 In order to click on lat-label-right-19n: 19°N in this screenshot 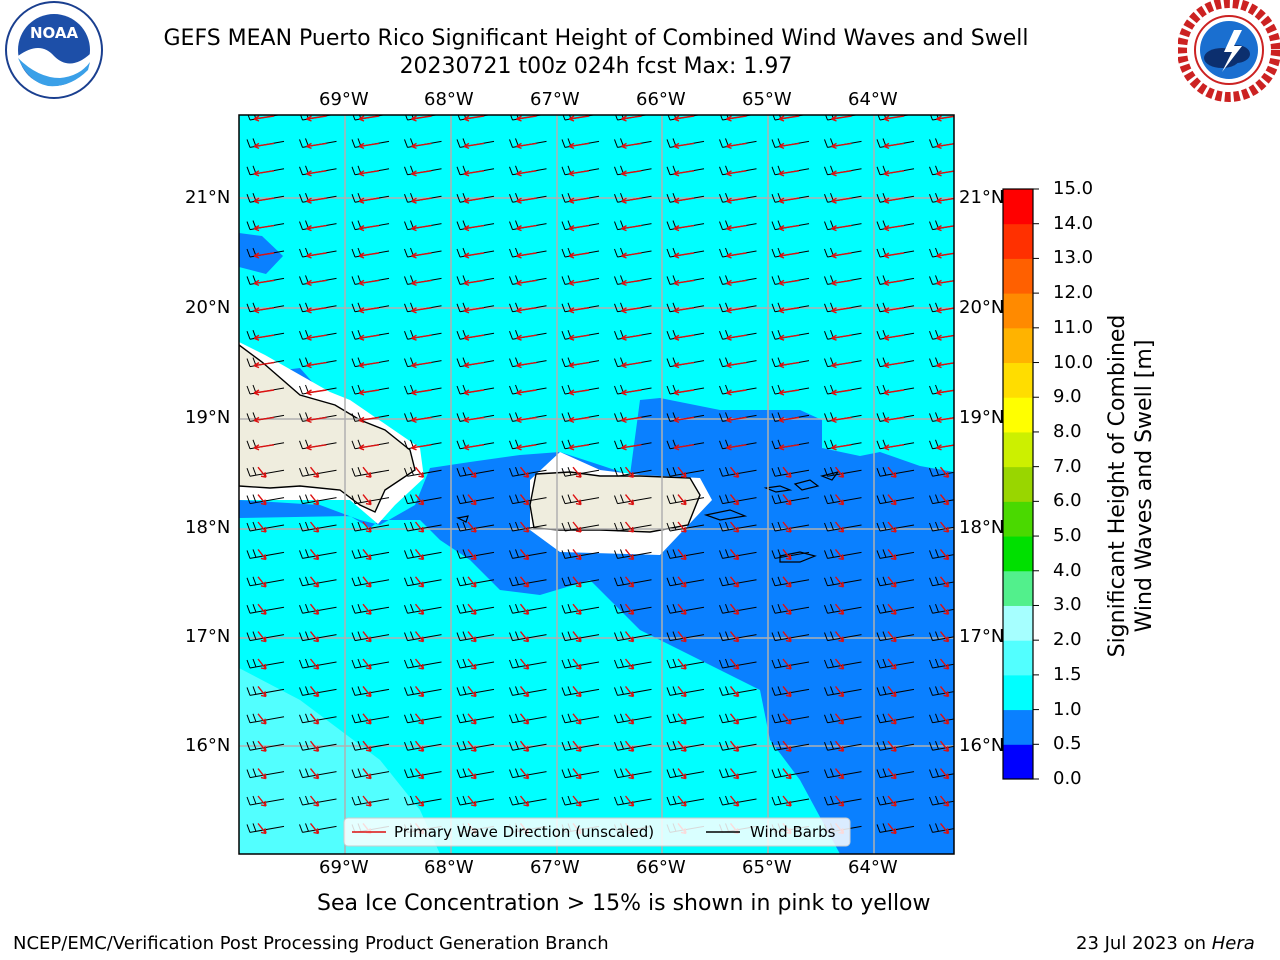, I will do `click(982, 417)`.